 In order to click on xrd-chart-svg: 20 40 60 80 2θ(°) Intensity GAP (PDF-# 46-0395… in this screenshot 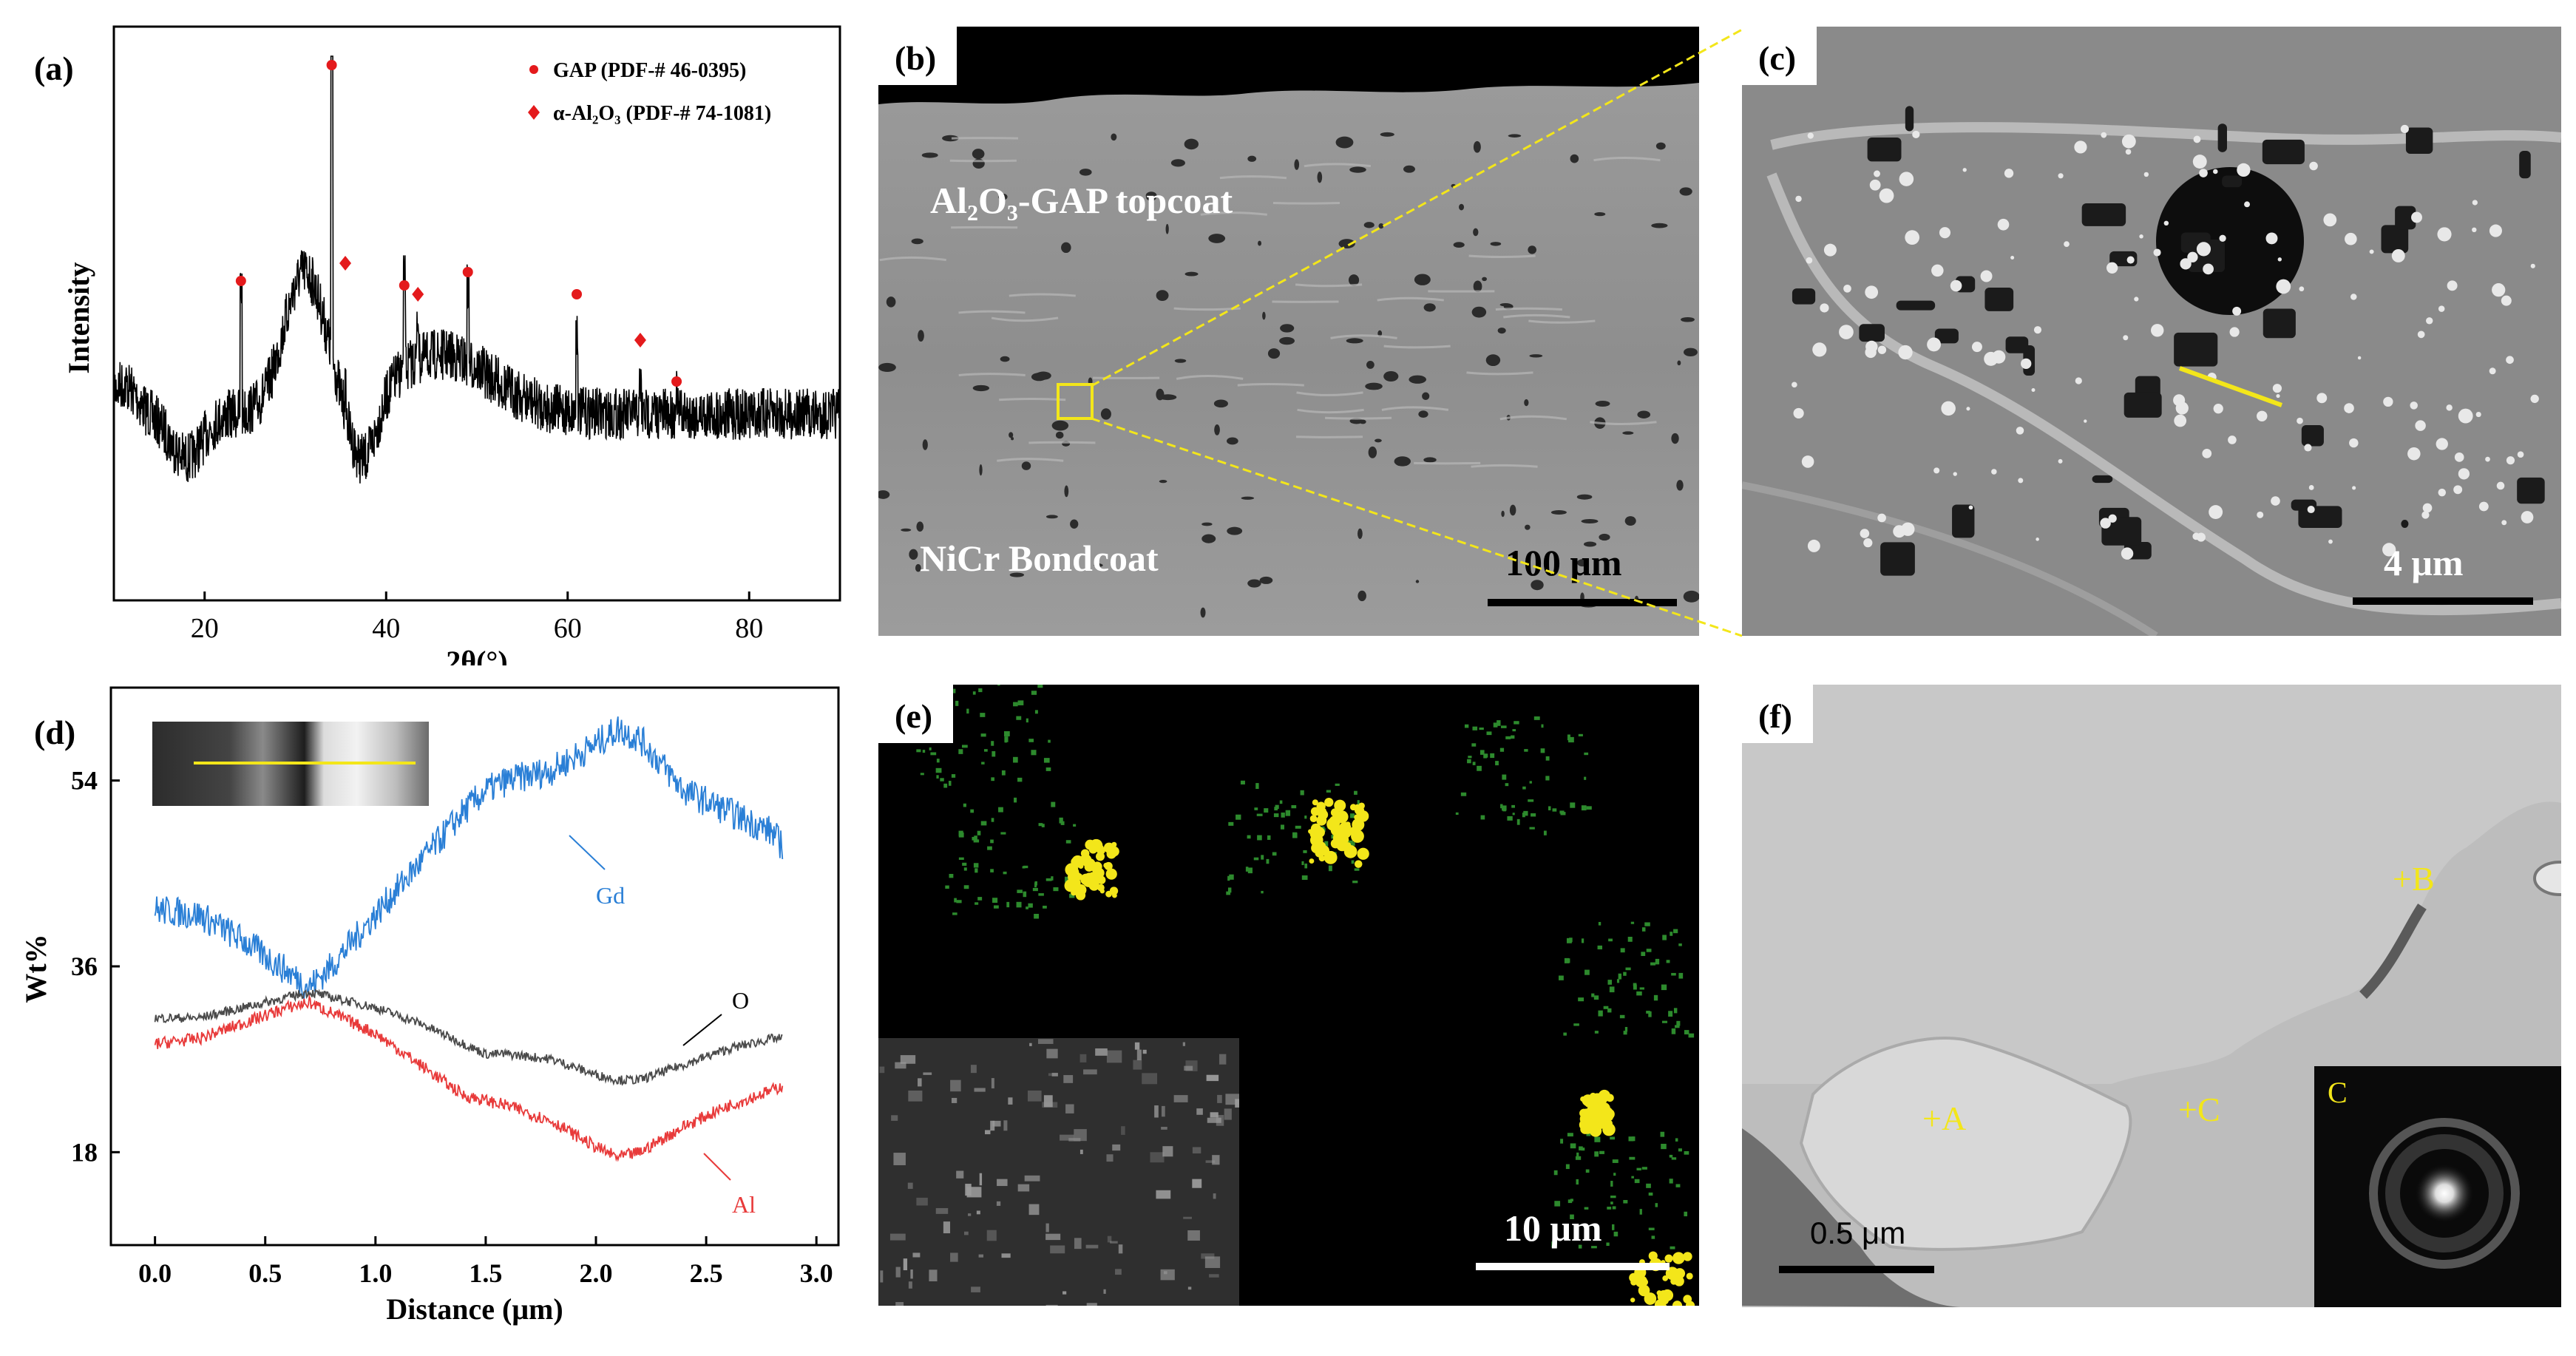, I will do `click(451, 345)`.